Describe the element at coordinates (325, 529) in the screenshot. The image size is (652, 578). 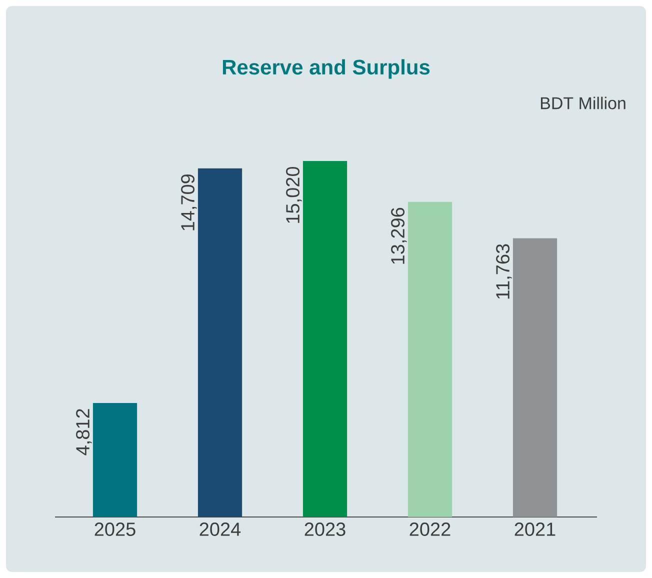
I see `x-tick-label: 2023` at that location.